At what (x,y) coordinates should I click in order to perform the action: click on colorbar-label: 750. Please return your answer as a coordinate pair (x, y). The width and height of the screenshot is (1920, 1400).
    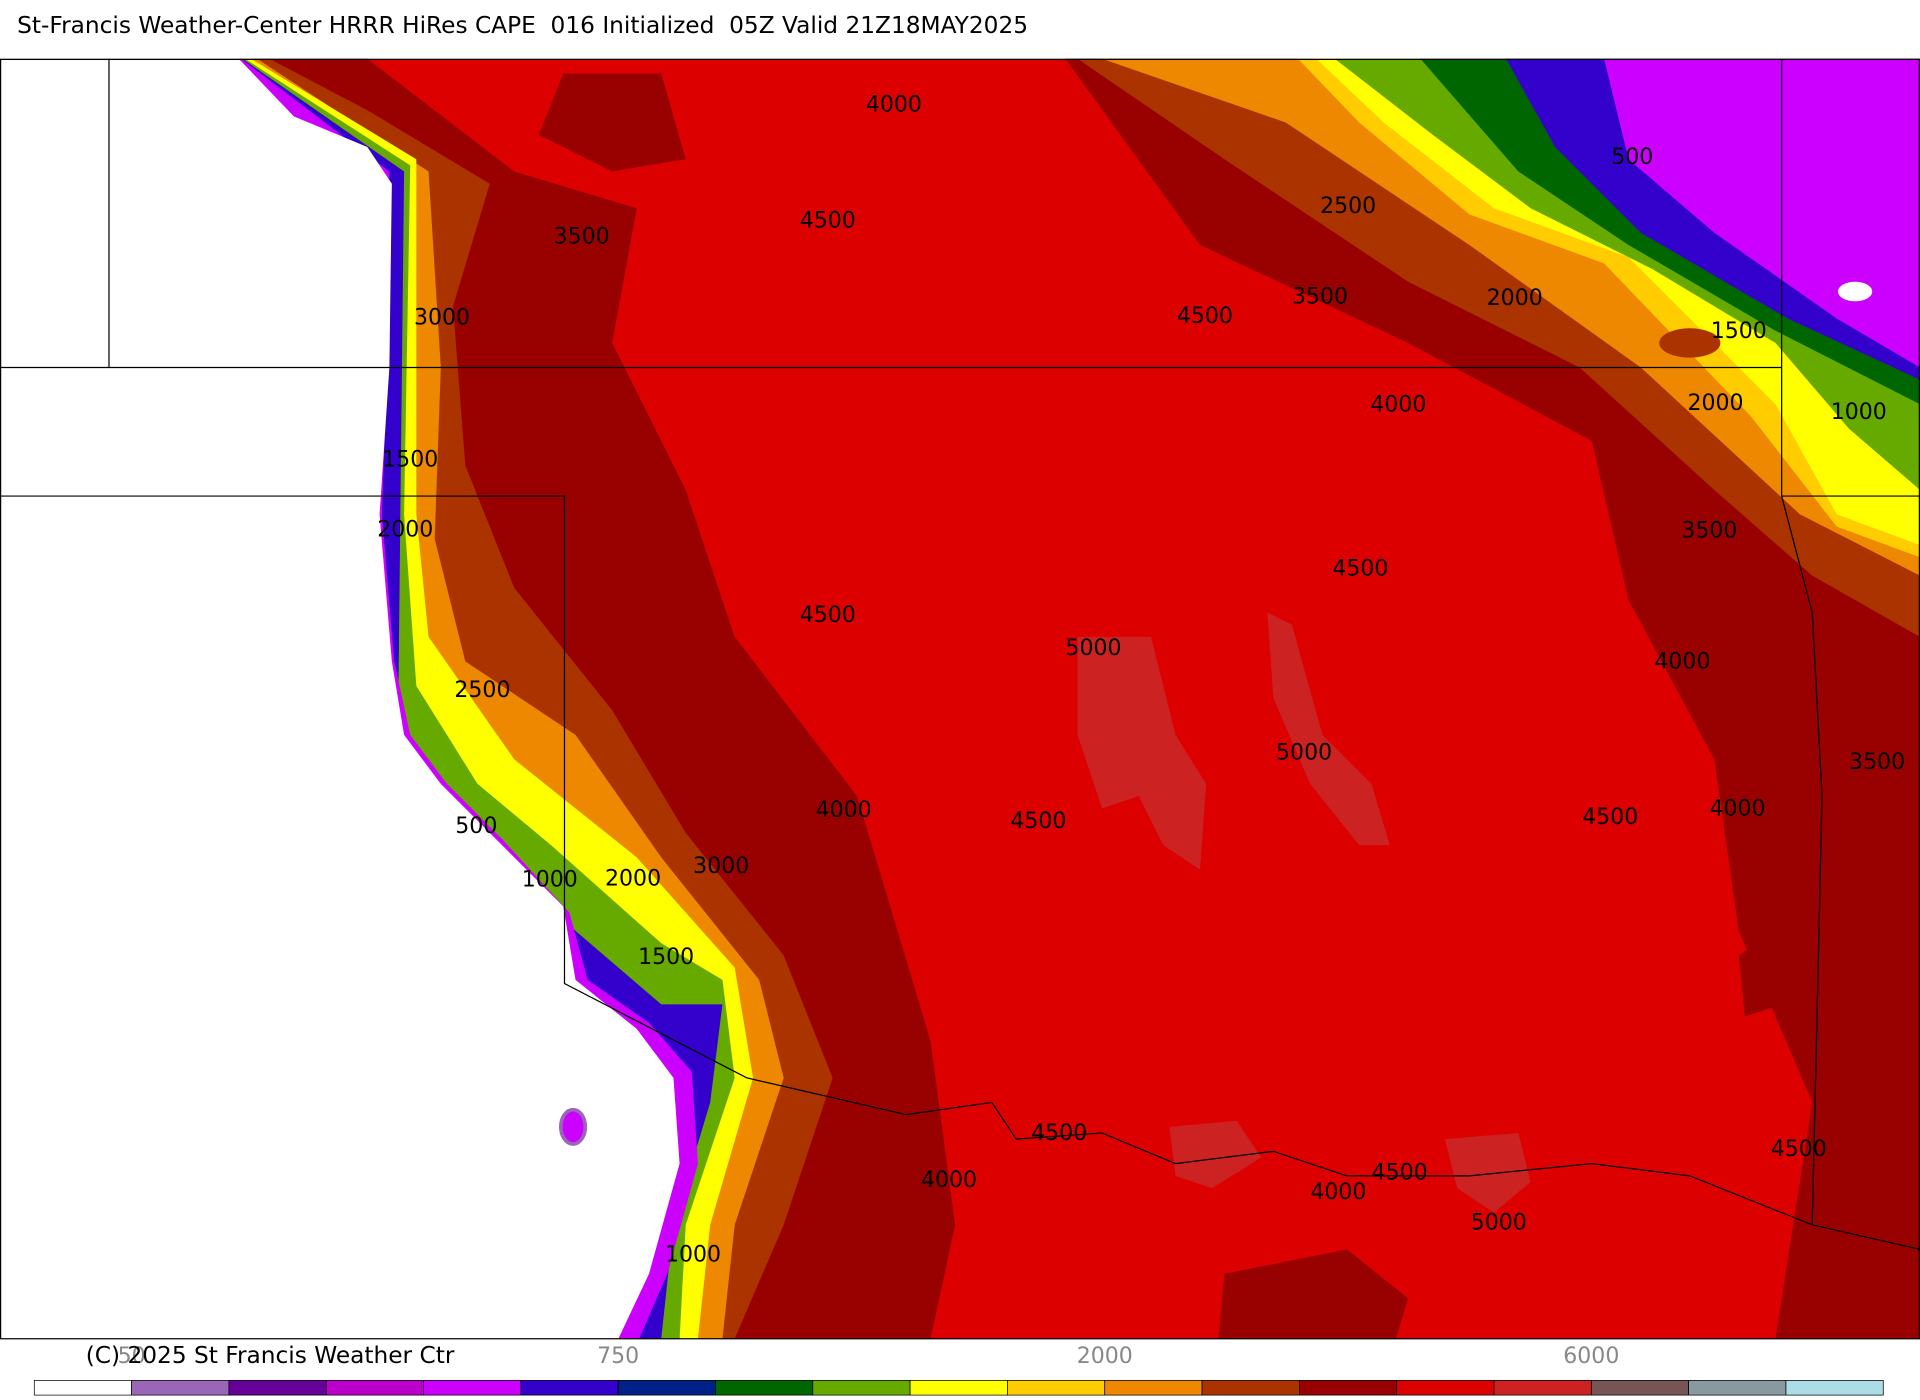
    Looking at the image, I should click on (618, 1356).